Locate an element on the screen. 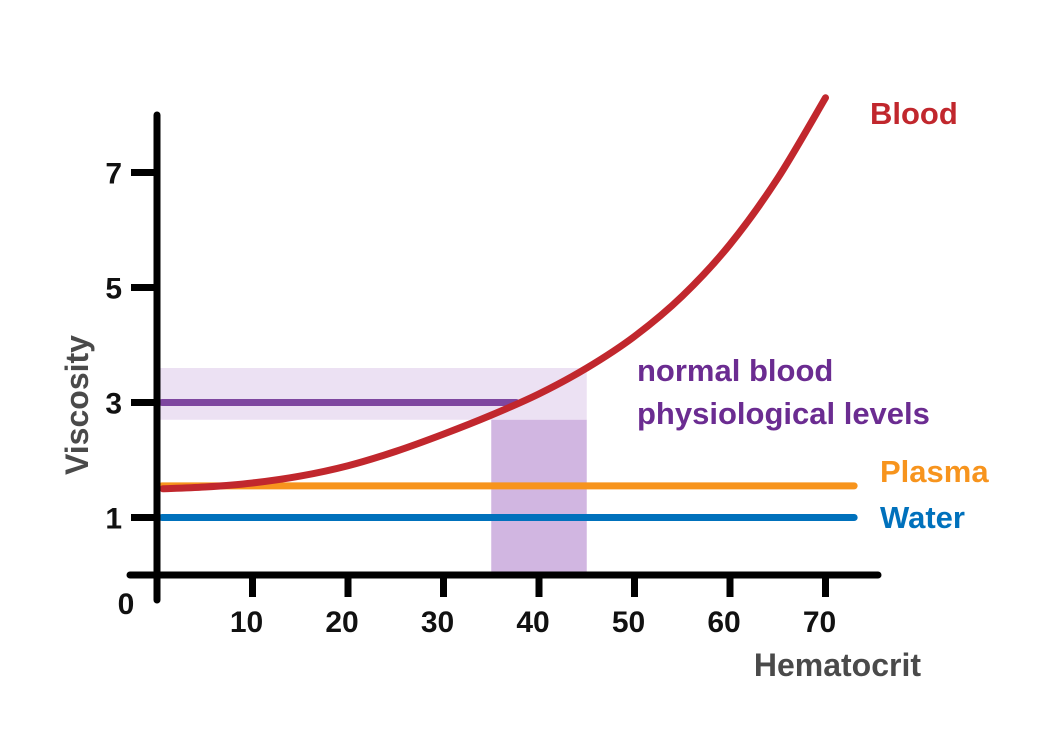 Image resolution: width=1059 pixels, height=729 pixels. x-tick-label: 30 is located at coordinates (437, 622).